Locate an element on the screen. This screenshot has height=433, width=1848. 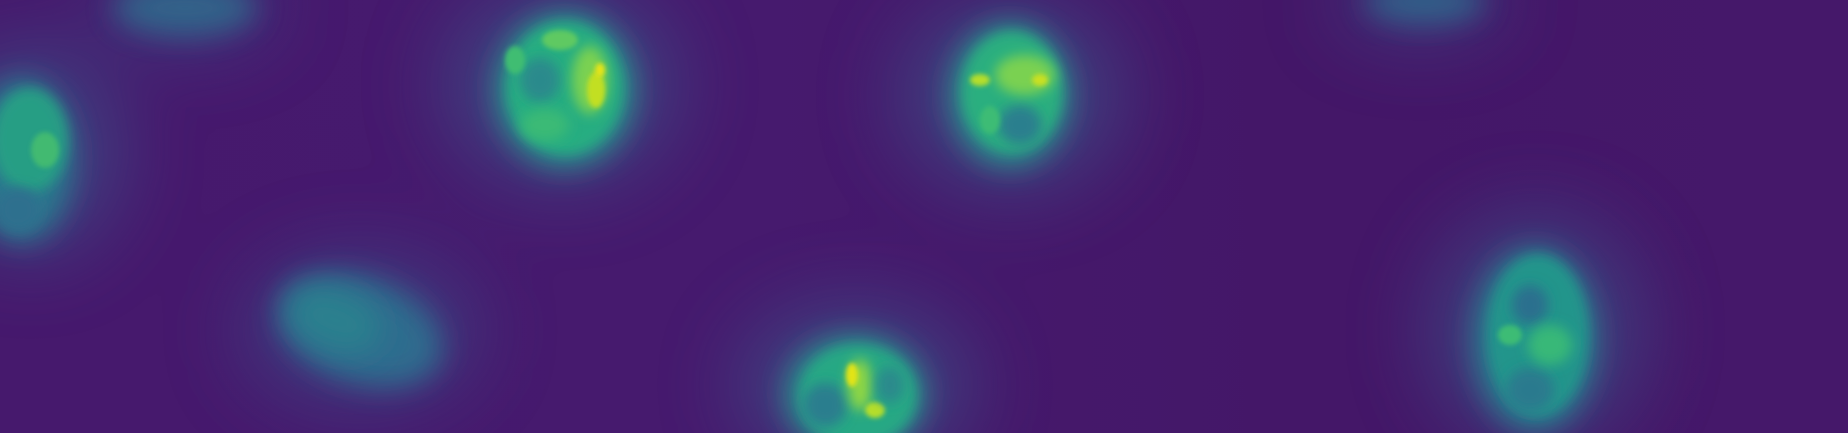
cell-top-center-left is located at coordinates (565, 90).